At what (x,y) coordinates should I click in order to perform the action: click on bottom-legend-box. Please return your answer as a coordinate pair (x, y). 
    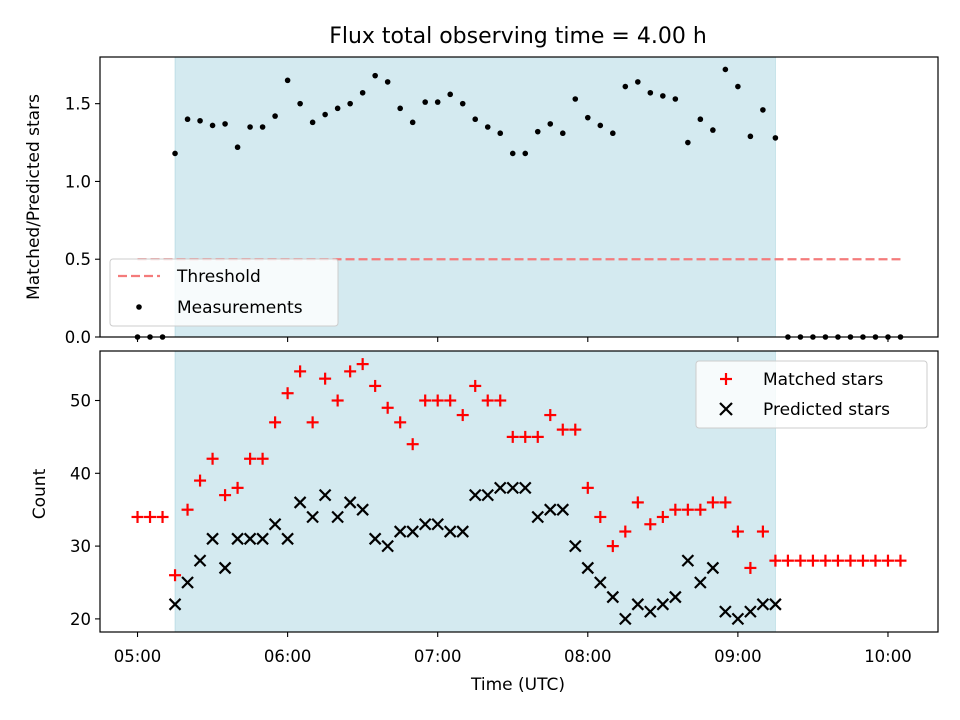
    Looking at the image, I should click on (811, 394).